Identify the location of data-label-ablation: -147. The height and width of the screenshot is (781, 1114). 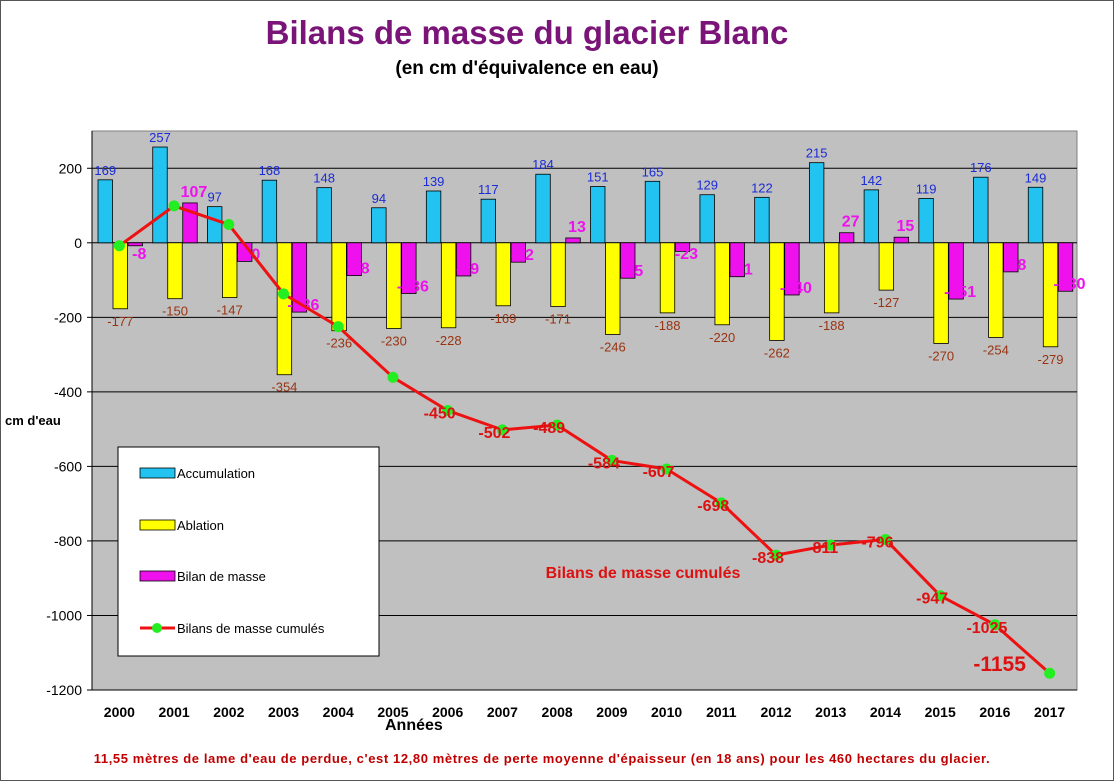
(230, 310).